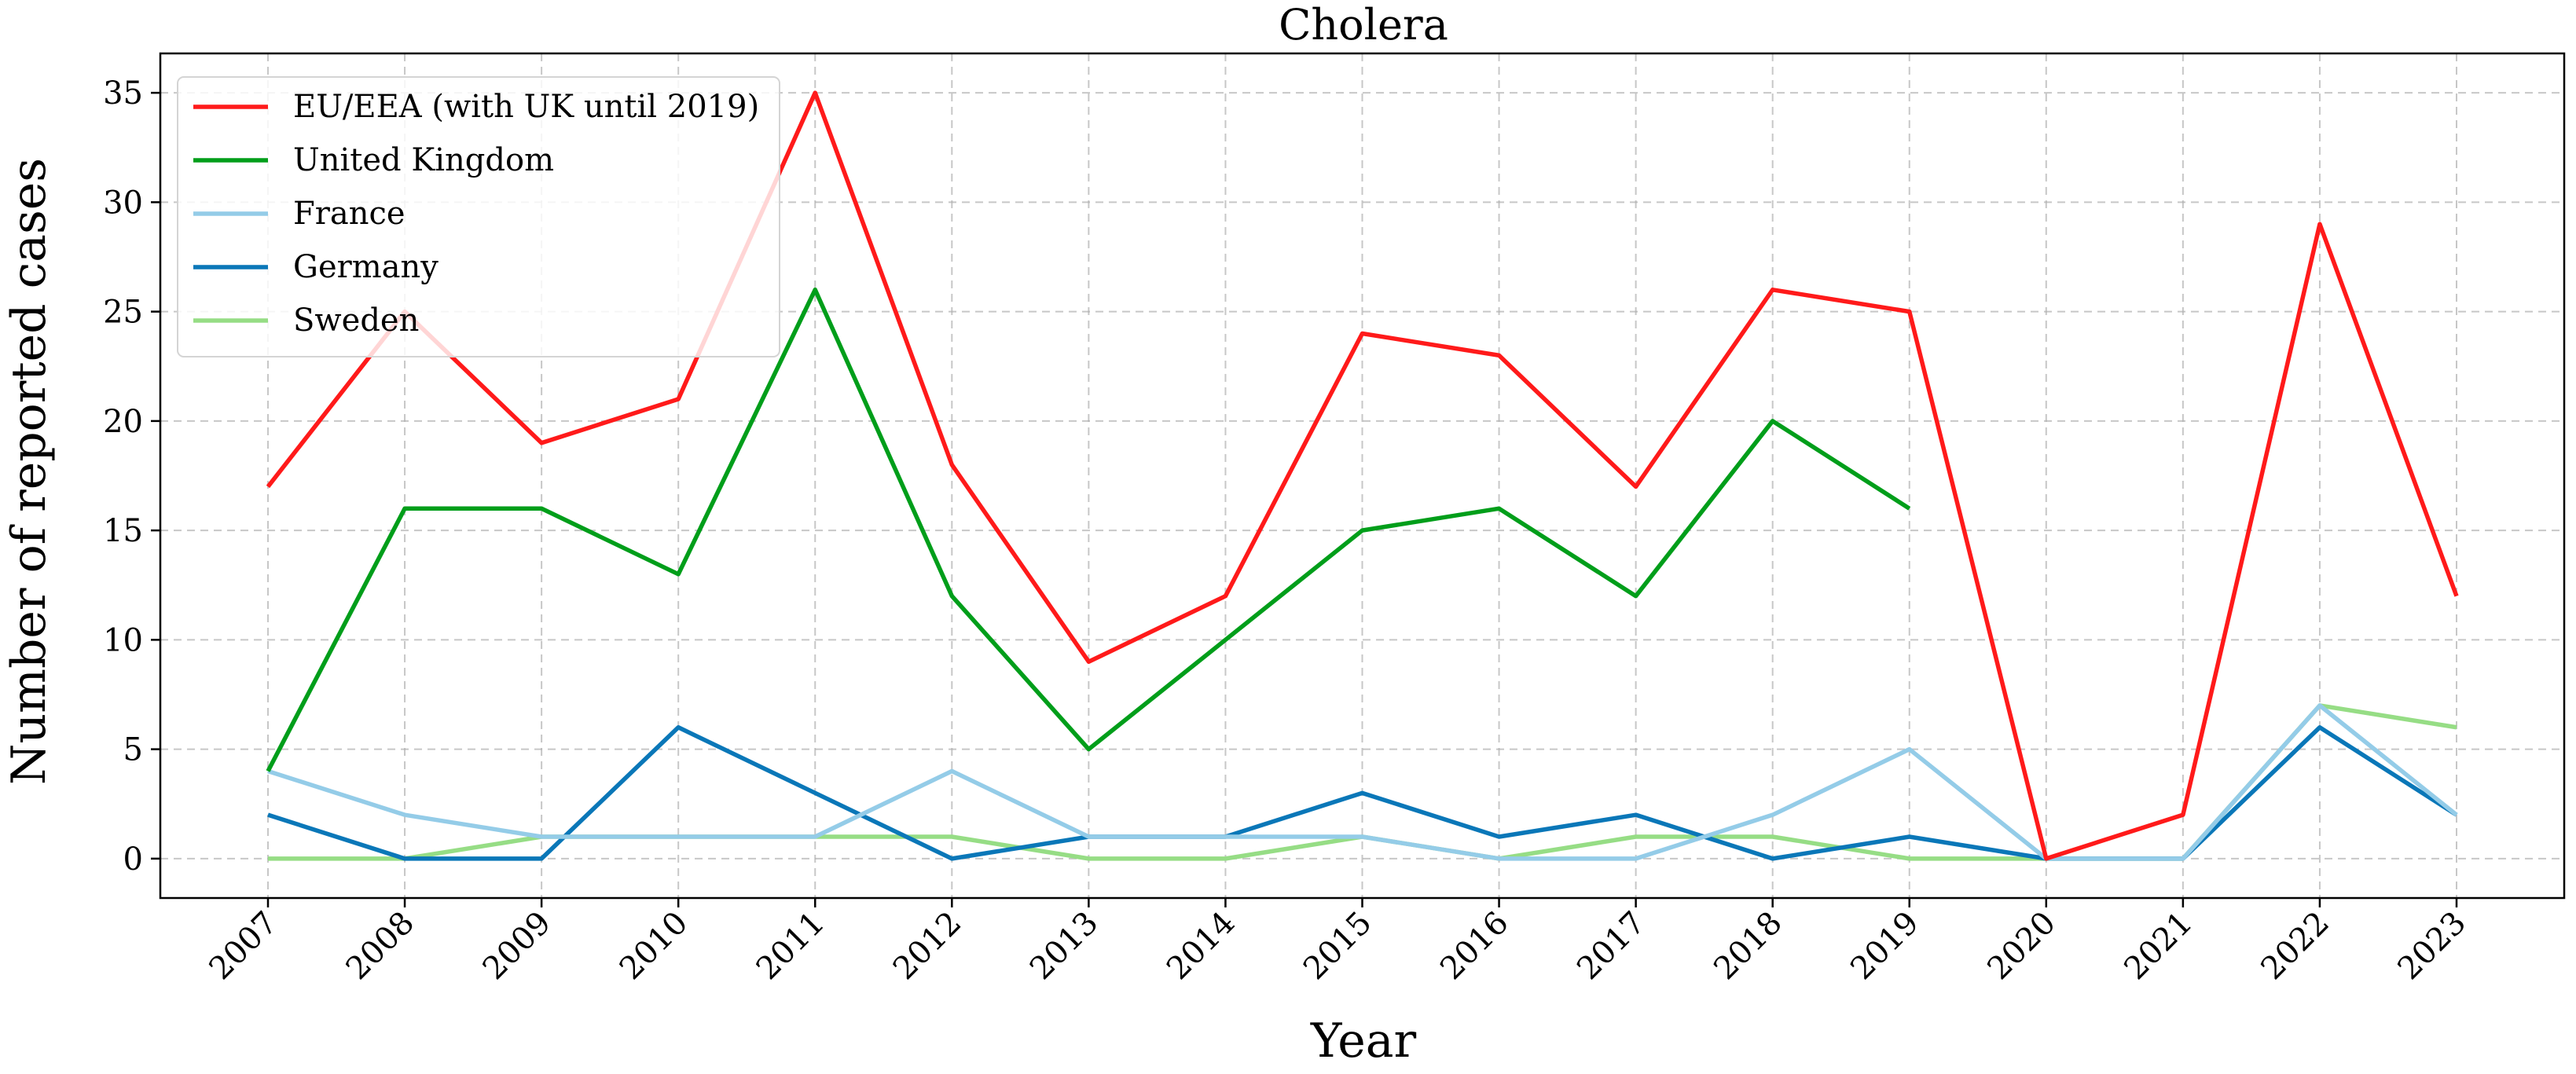  Describe the element at coordinates (526, 107) in the screenshot. I see `legend-label: EU/EEA (with UK until 2019)` at that location.